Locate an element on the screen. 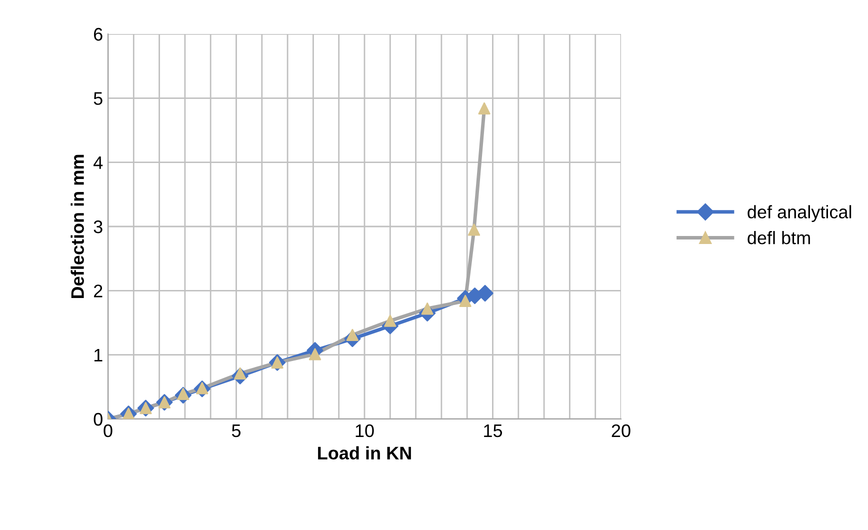 This screenshot has width=868, height=530. x-axis-title: Load in KN is located at coordinates (364, 453).